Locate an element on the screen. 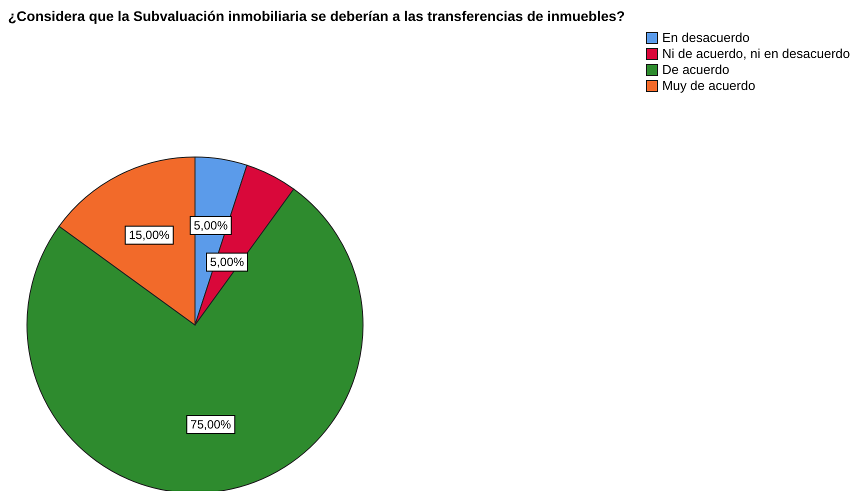  legend-label: En desacuerdo is located at coordinates (706, 38).